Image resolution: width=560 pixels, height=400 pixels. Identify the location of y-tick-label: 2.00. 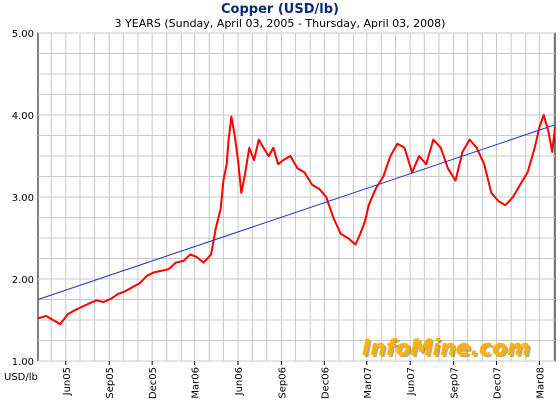
(23, 280).